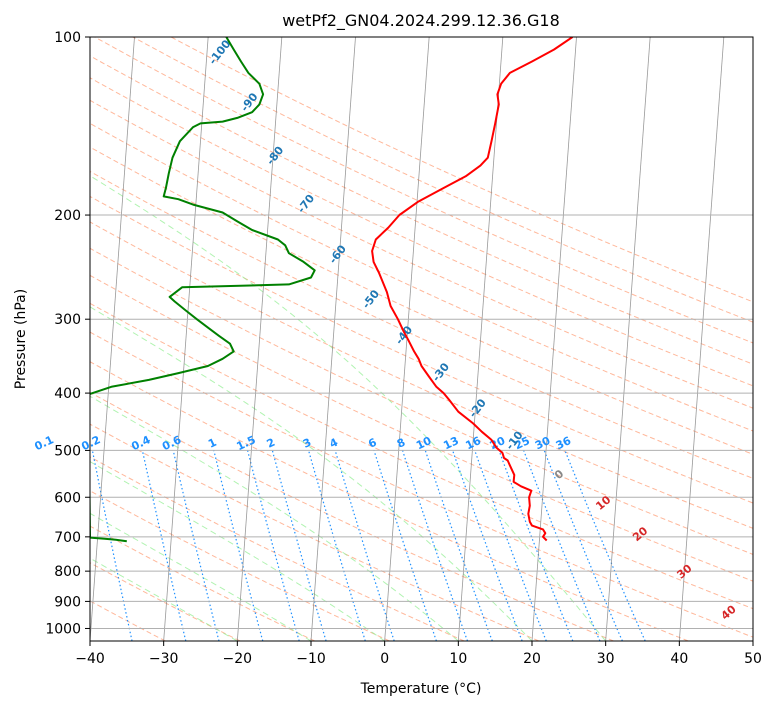 The image size is (775, 708). What do you see at coordinates (67, 602) in the screenshot?
I see `y-tick-label: 900` at bounding box center [67, 602].